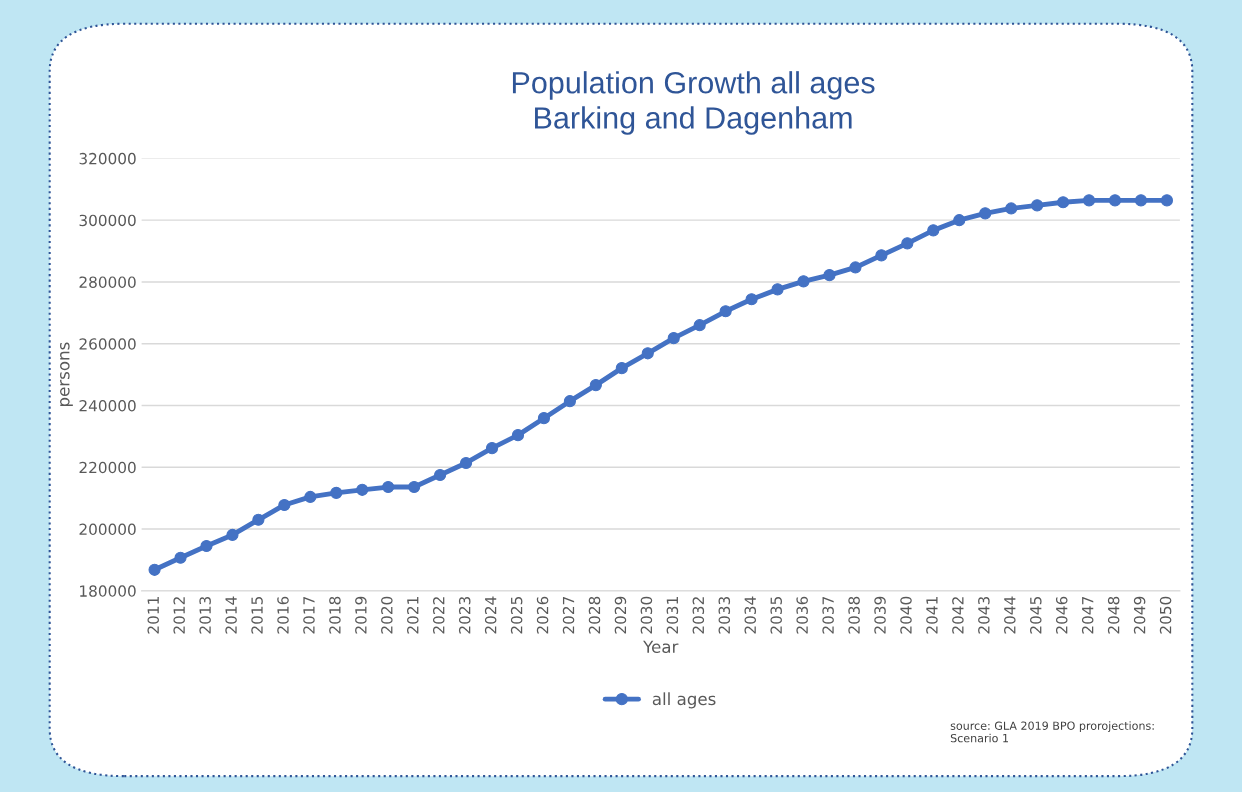  What do you see at coordinates (880, 615) in the screenshot?
I see `x-tick-label: 2039` at bounding box center [880, 615].